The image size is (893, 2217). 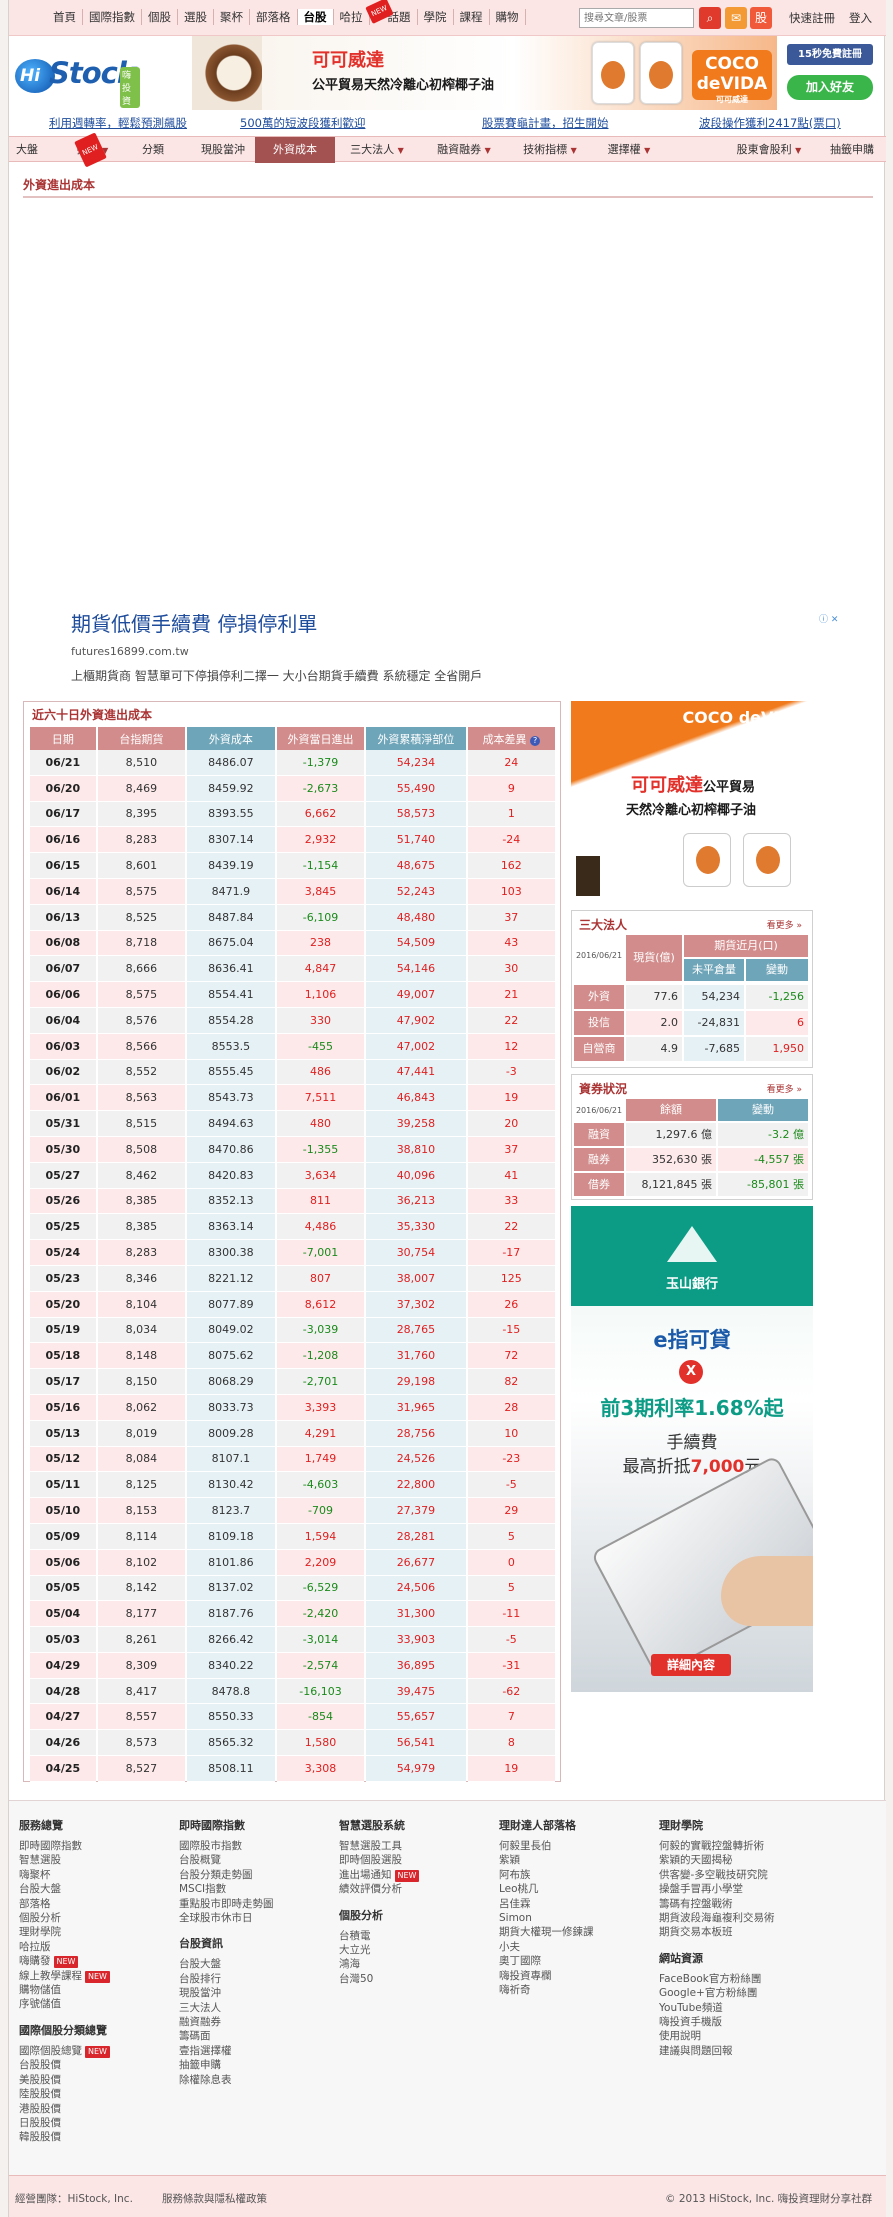 I want to click on subnav-item-daytrade: 現股當沖, so click(x=223, y=150).